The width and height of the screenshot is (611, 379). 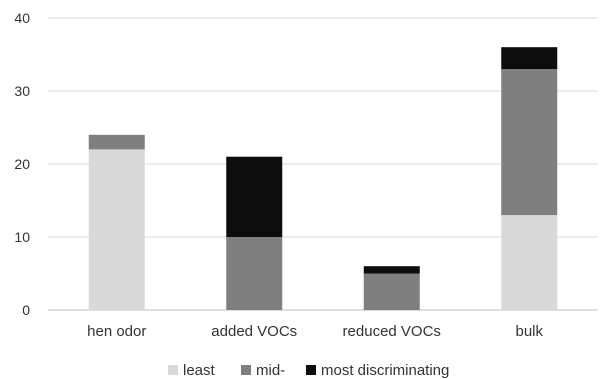 What do you see at coordinates (199, 370) in the screenshot?
I see `legend-label: least` at bounding box center [199, 370].